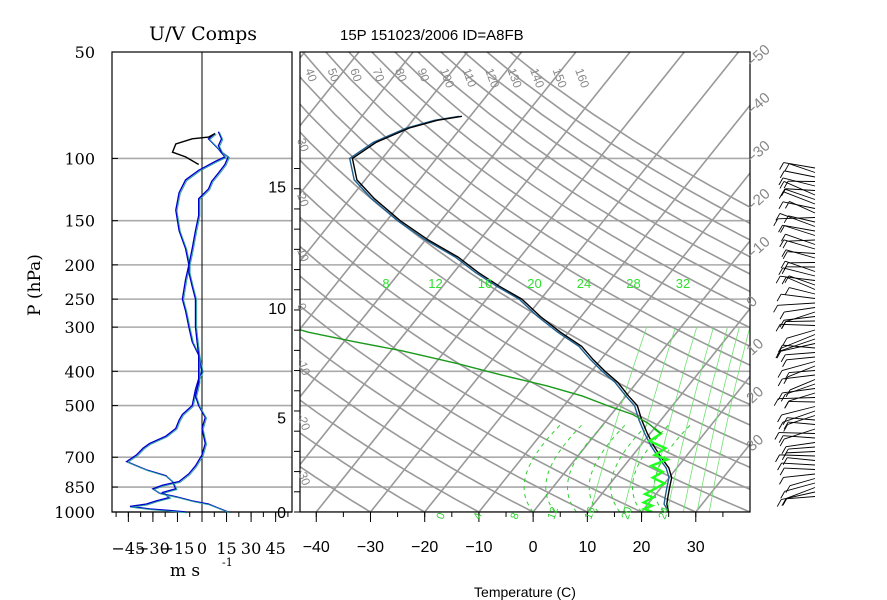 The height and width of the screenshot is (600, 887). Describe the element at coordinates (441, 516) in the screenshot. I see `moist-adiabat-label: 0` at that location.